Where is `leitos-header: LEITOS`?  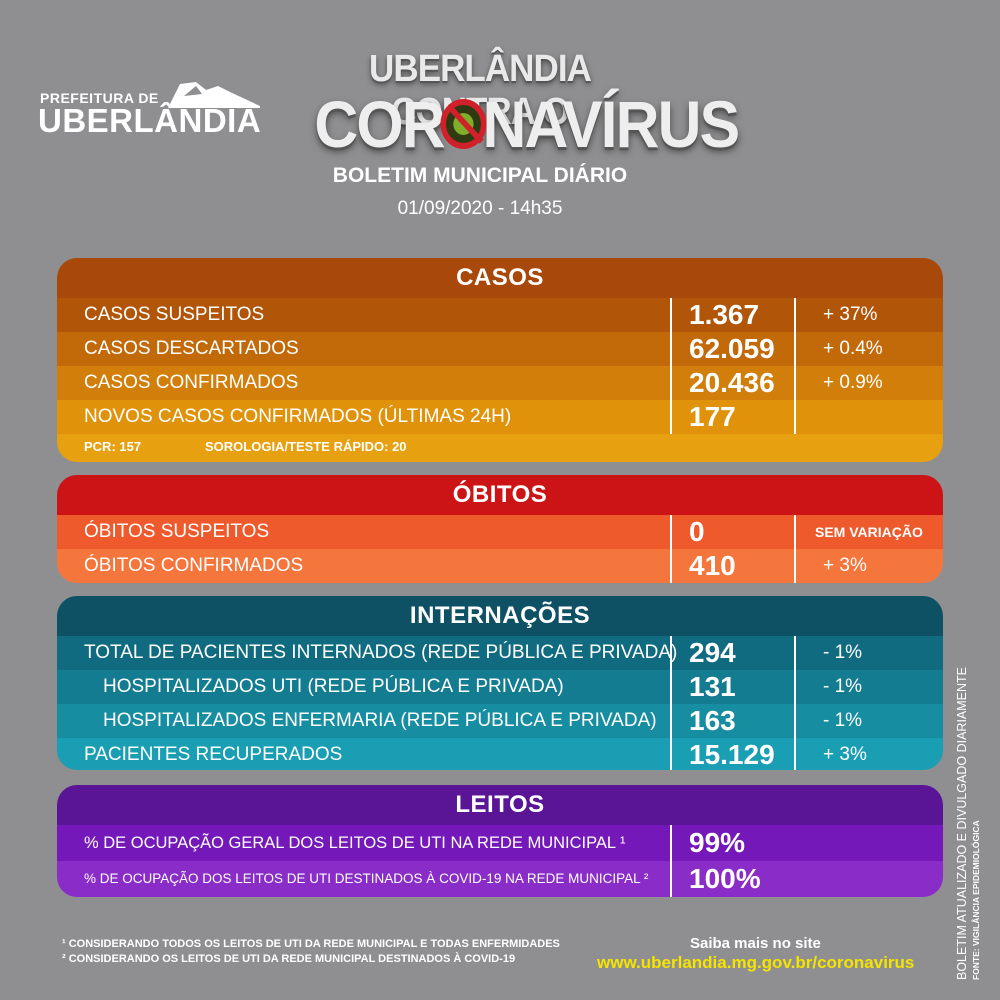
leitos-header: LEITOS is located at coordinates (500, 805).